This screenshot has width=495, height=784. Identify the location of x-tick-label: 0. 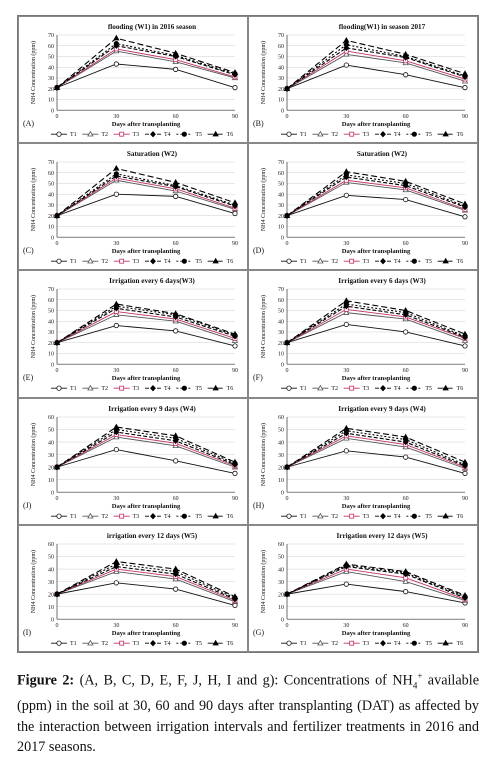
(287, 626).